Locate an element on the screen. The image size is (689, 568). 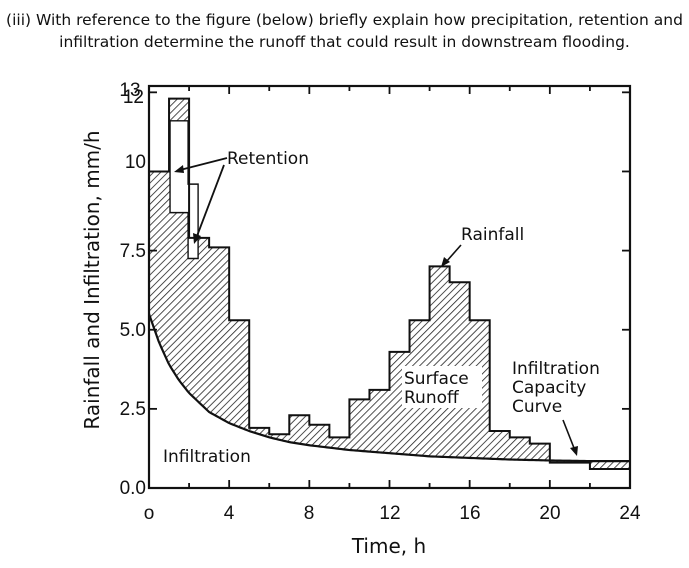
x-tick-label-4: 4 is located at coordinates (229, 513).